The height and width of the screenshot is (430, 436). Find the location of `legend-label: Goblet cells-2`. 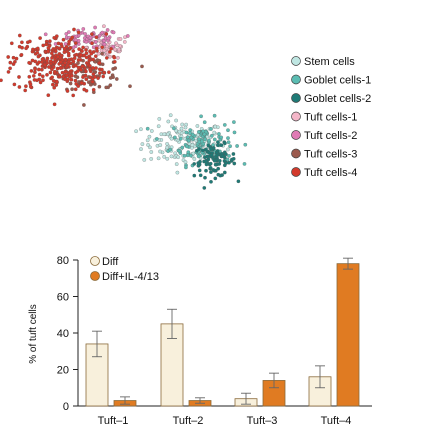

legend-label: Goblet cells-2 is located at coordinates (337, 99).